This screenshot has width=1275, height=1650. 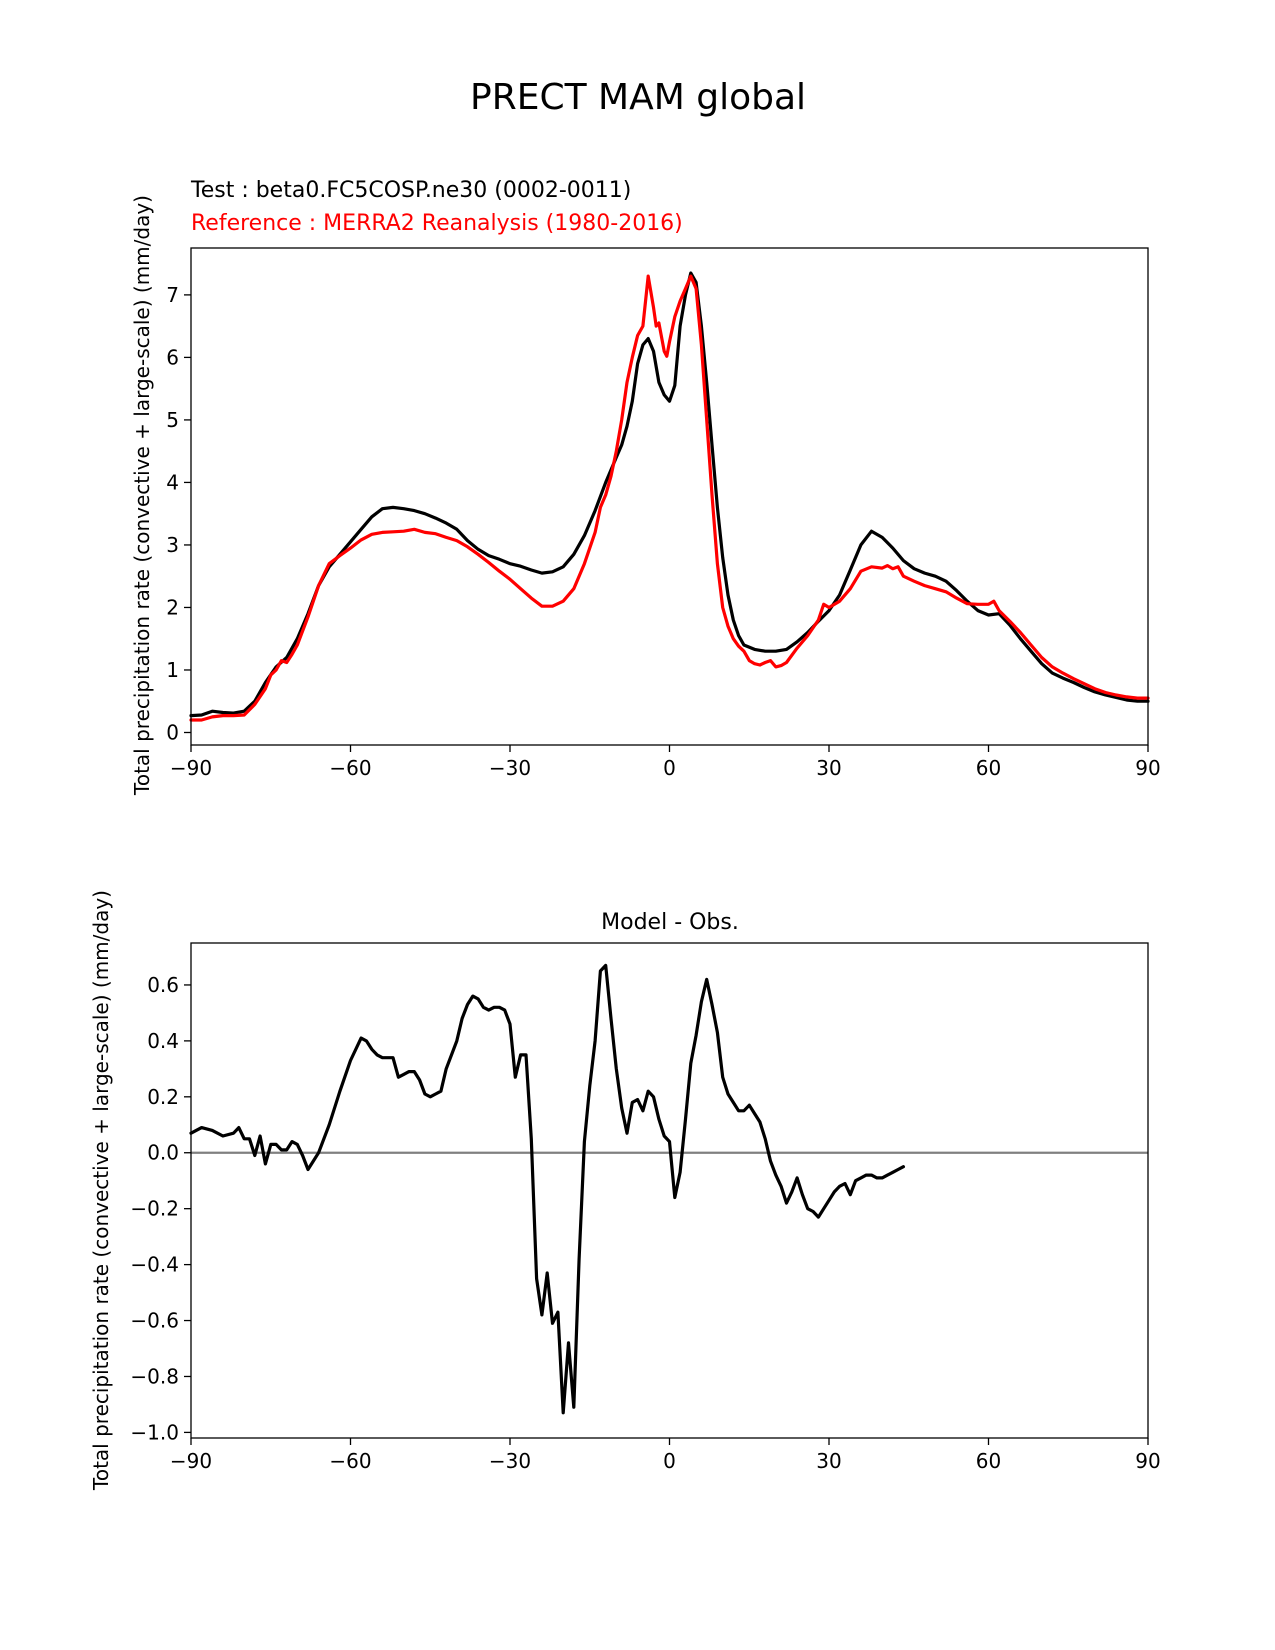 What do you see at coordinates (154, 1376) in the screenshot?
I see `bottom-y-tick-label: −0.8` at bounding box center [154, 1376].